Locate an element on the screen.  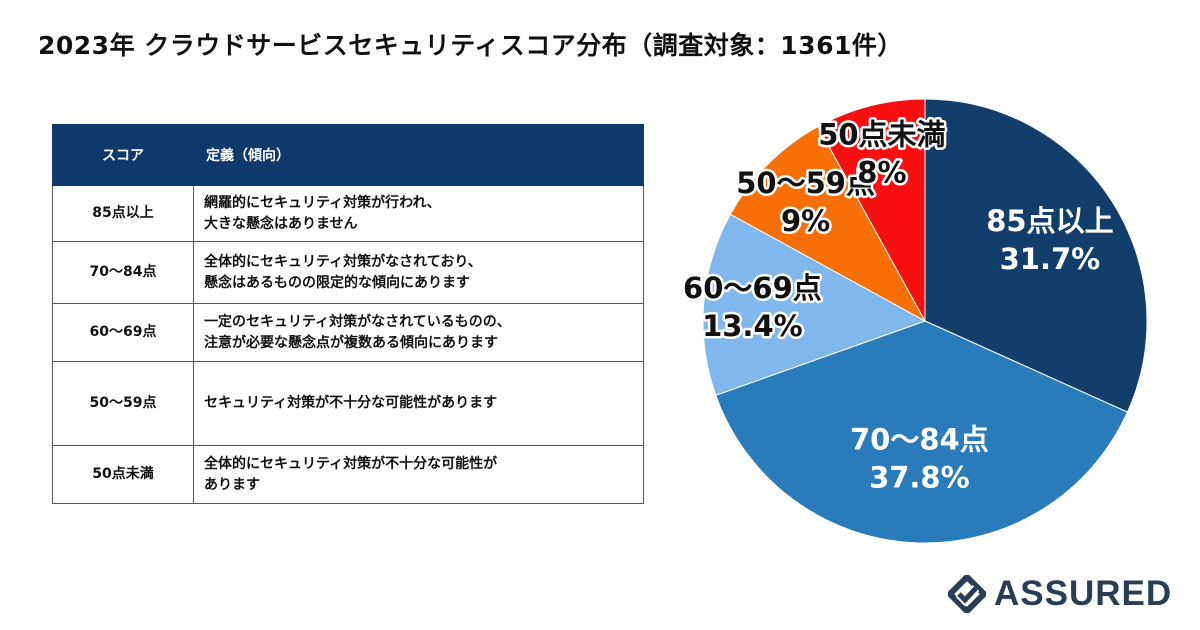
score-cell: 50〜59点 is located at coordinates (123, 403).